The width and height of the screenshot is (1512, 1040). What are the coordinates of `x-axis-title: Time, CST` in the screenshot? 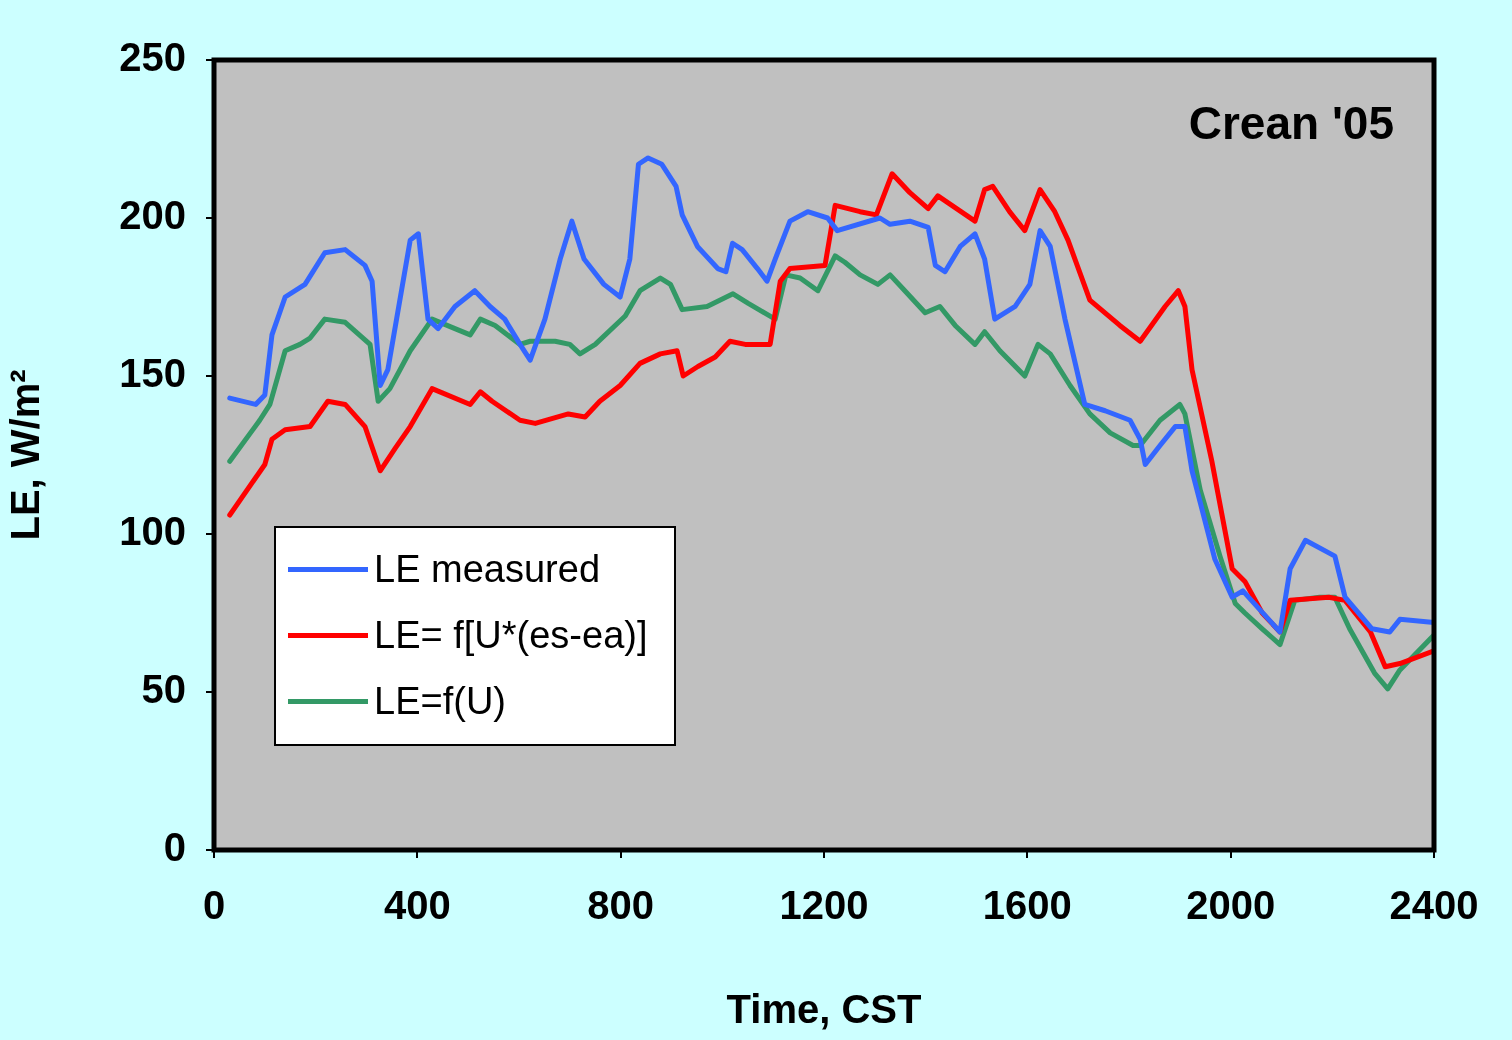 It's located at (824, 1009).